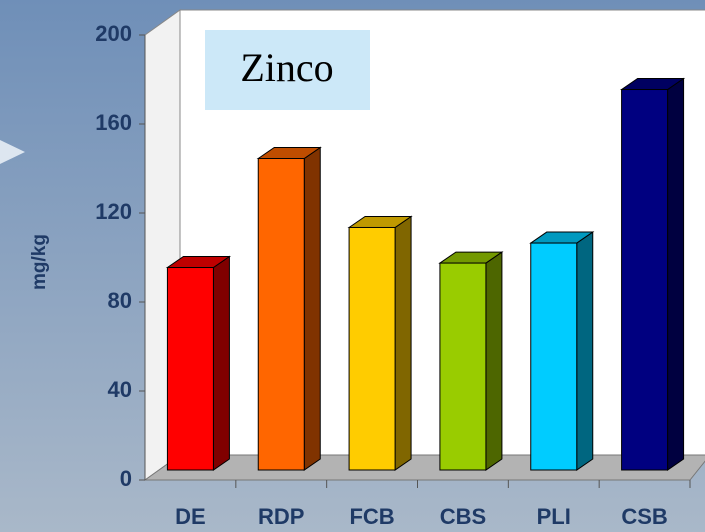 Image resolution: width=705 pixels, height=532 pixels. I want to click on title-box, so click(287, 70).